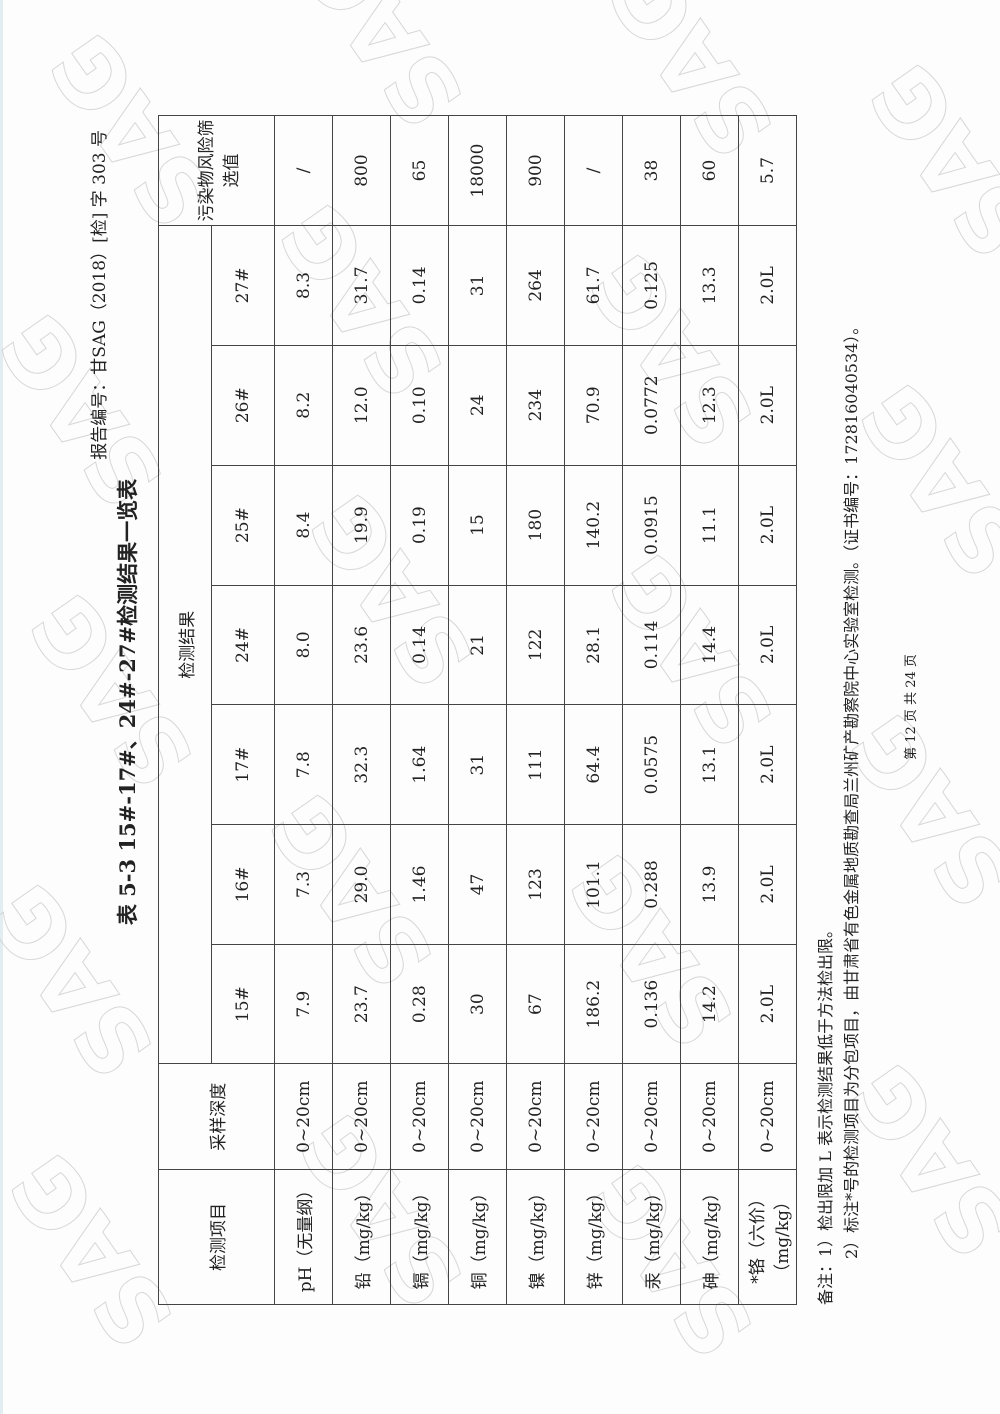 The width and height of the screenshot is (1000, 1414). I want to click on page-footer: 第 12 页 共 24 页, so click(911, 707).